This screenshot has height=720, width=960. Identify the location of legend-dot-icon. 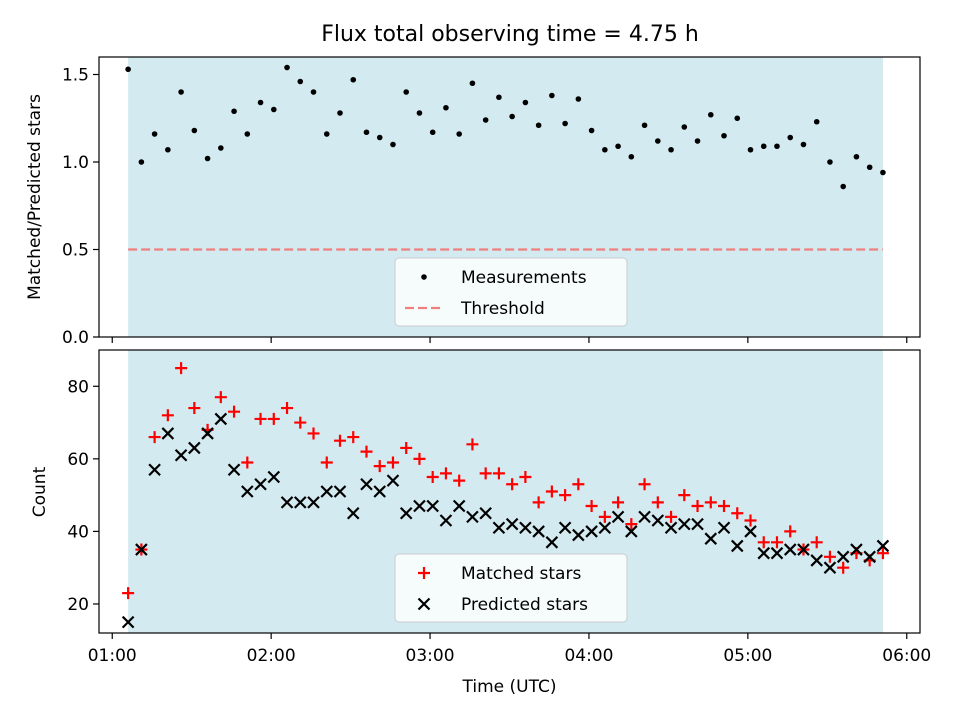
(424, 277).